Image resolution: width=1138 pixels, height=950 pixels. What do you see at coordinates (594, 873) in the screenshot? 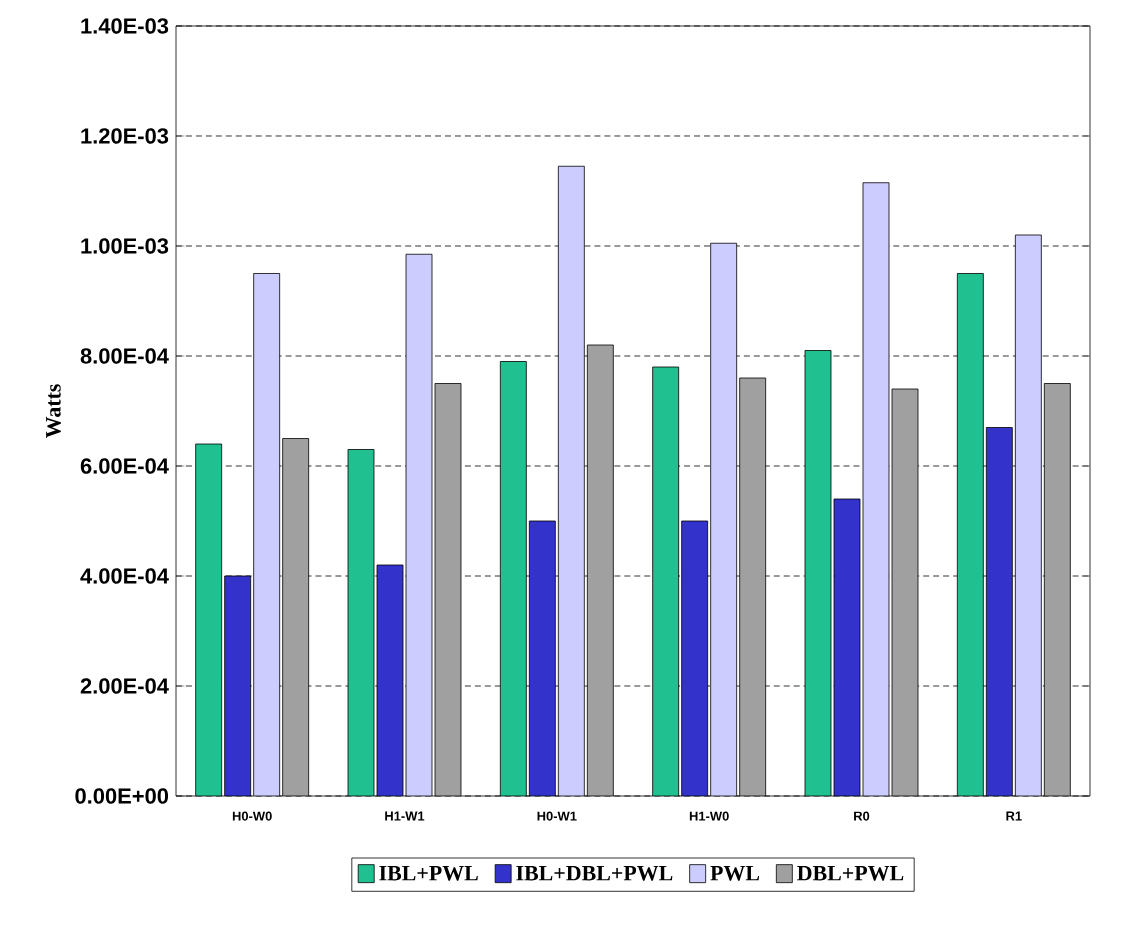
I see `legend-label: IBL+DBL+PWL` at bounding box center [594, 873].